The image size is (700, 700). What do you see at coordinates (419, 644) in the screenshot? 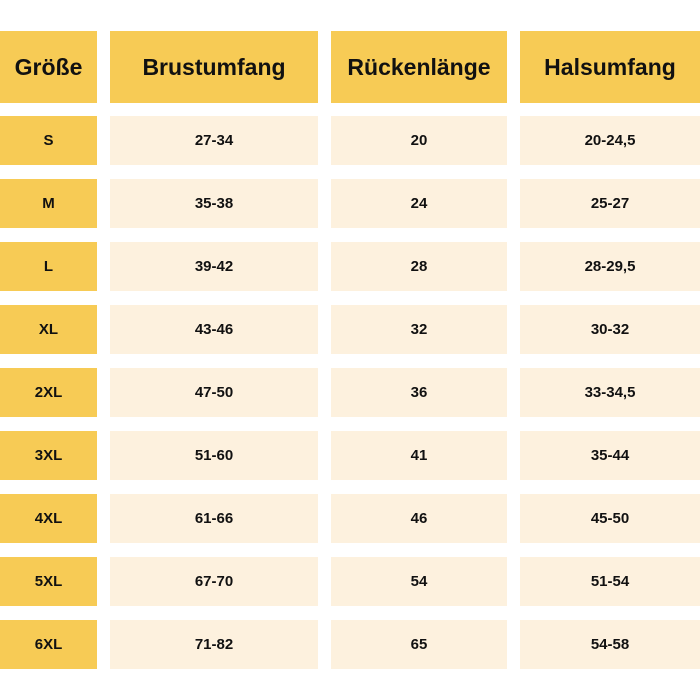
I see `row-back-length-cell: 65` at bounding box center [419, 644].